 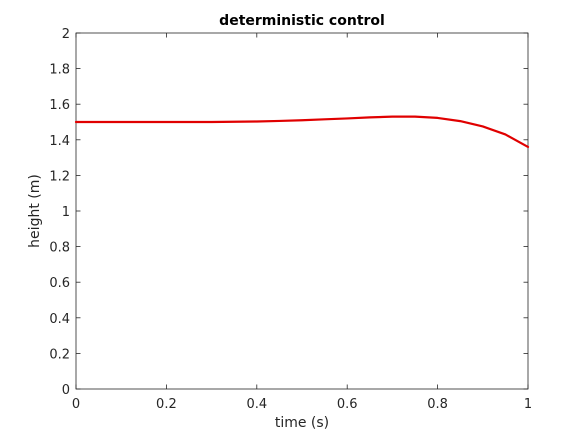 I want to click on x-axis-label: time (s), so click(x=302, y=423).